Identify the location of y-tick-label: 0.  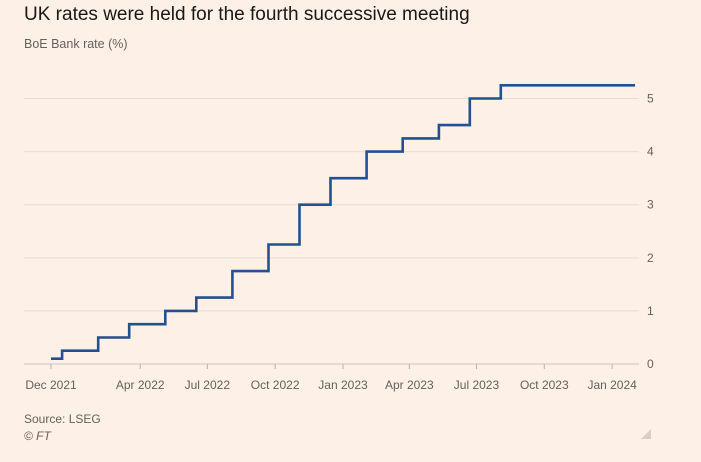
(650, 364).